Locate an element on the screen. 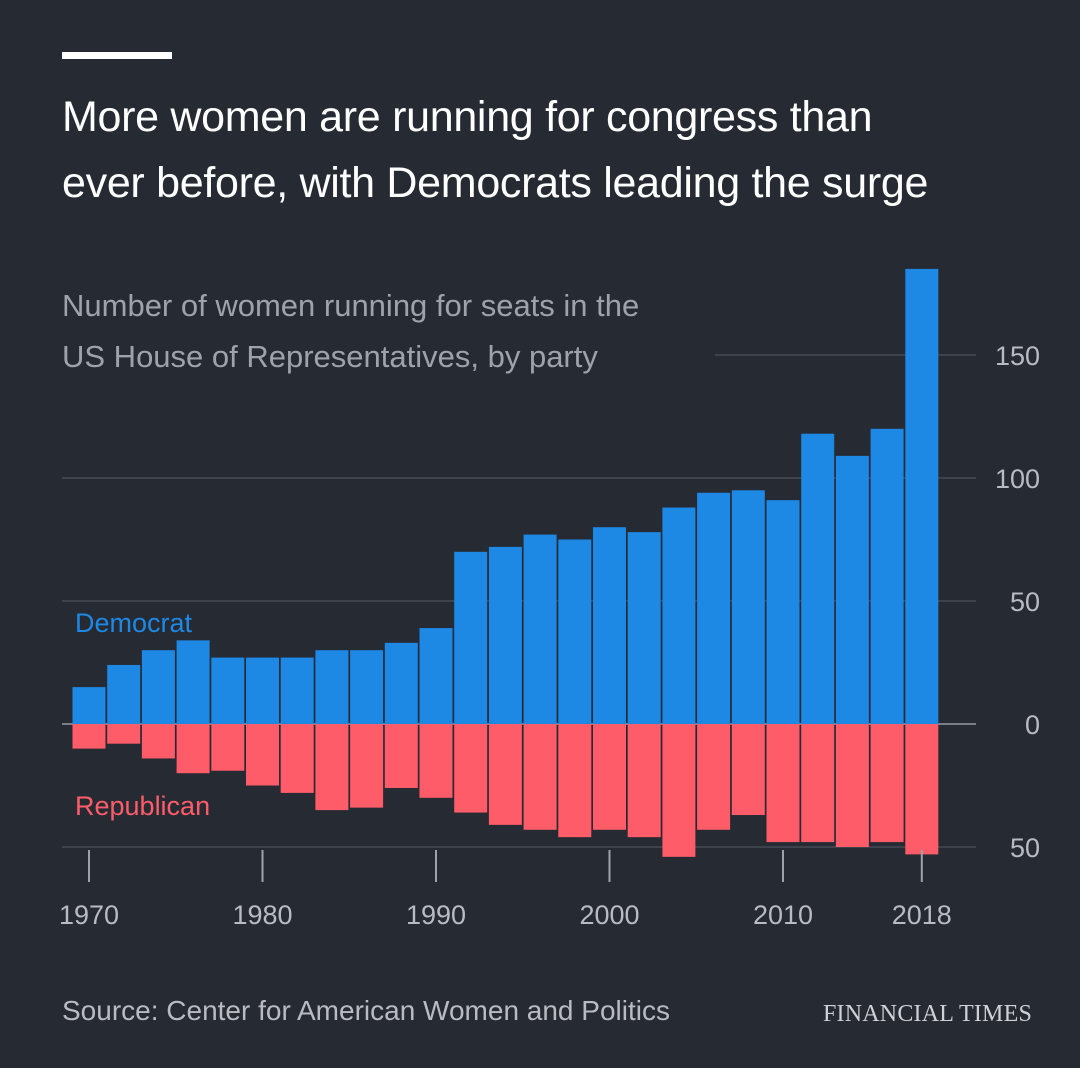 The image size is (1080, 1068). bar-democrat-1992 is located at coordinates (471, 637).